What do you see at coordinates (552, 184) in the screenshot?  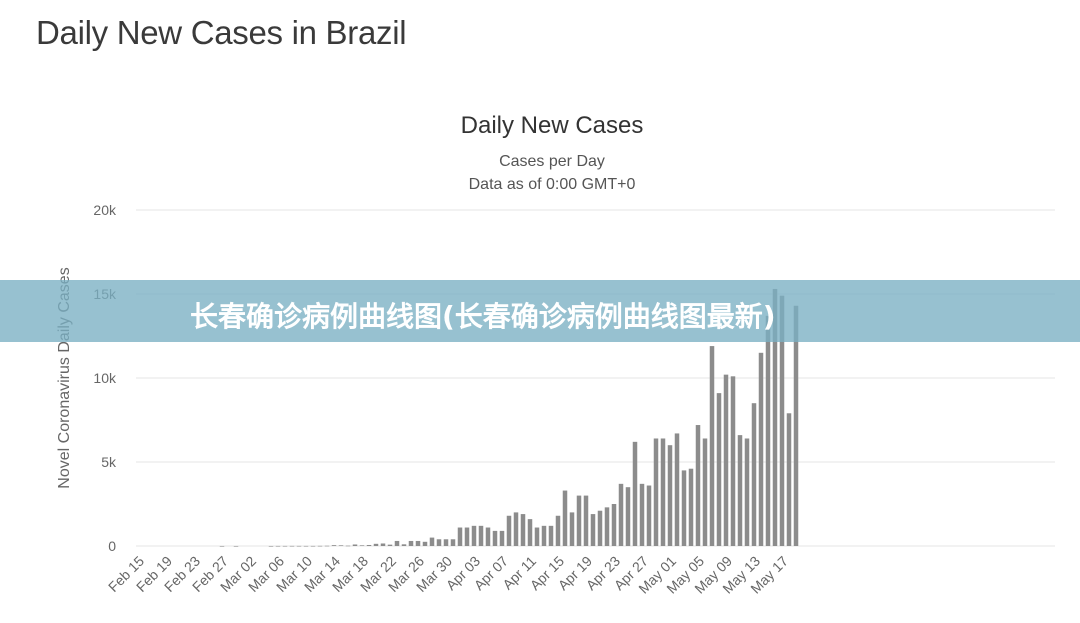 I see `chart-subtitle-data-date: Data as of 0:00 GMT+0` at bounding box center [552, 184].